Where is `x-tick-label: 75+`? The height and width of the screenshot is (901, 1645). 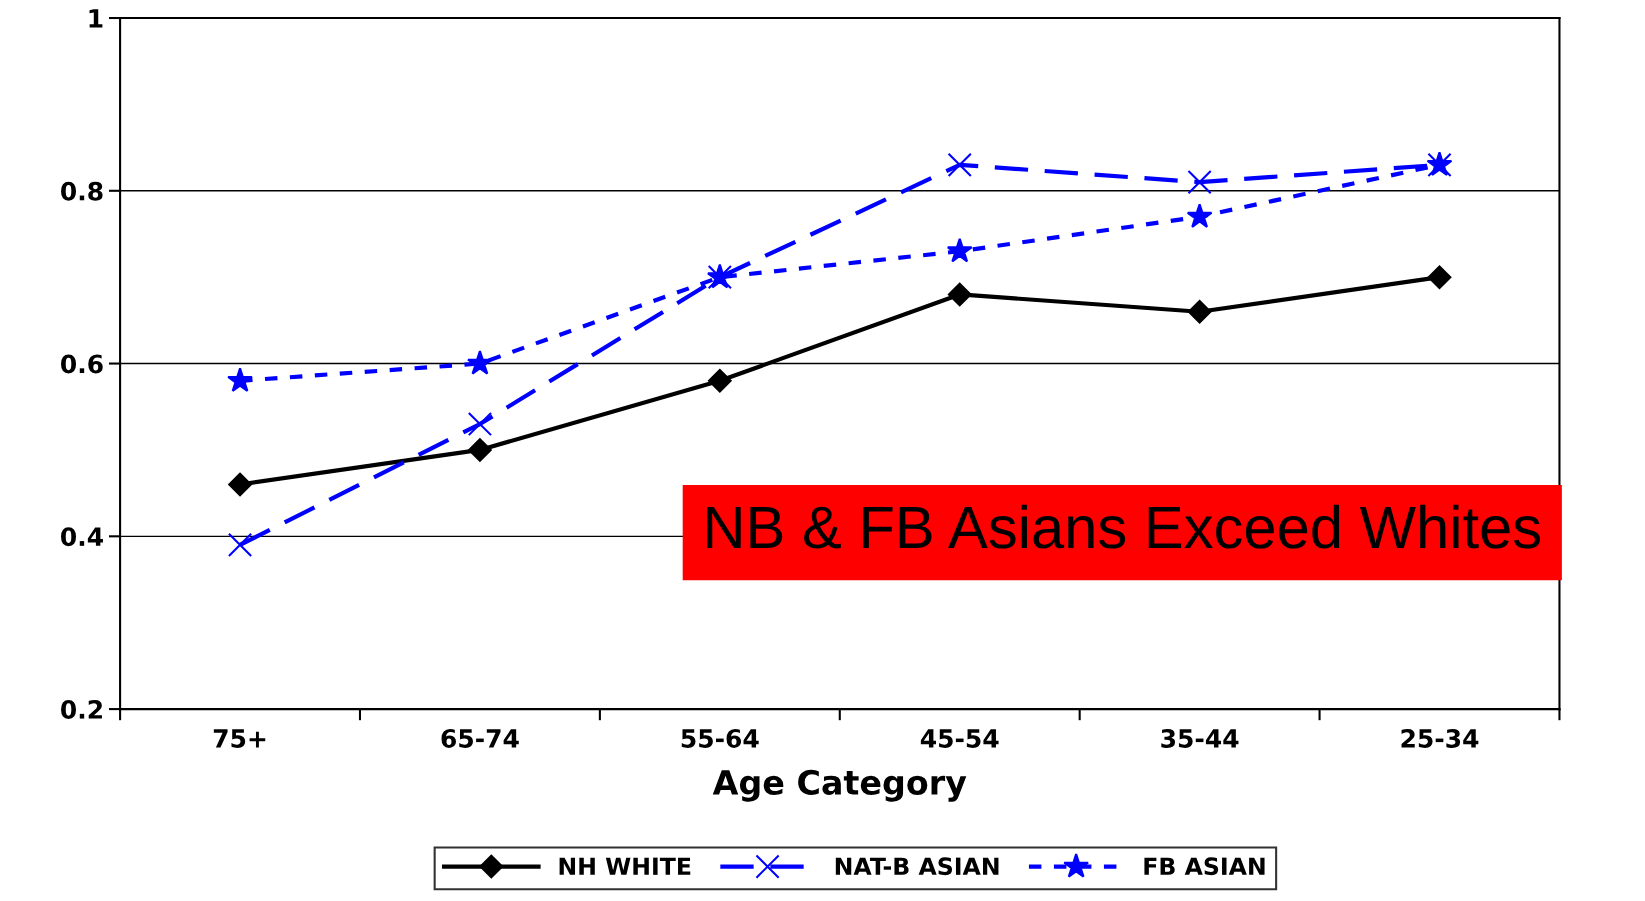 x-tick-label: 75+ is located at coordinates (239, 738).